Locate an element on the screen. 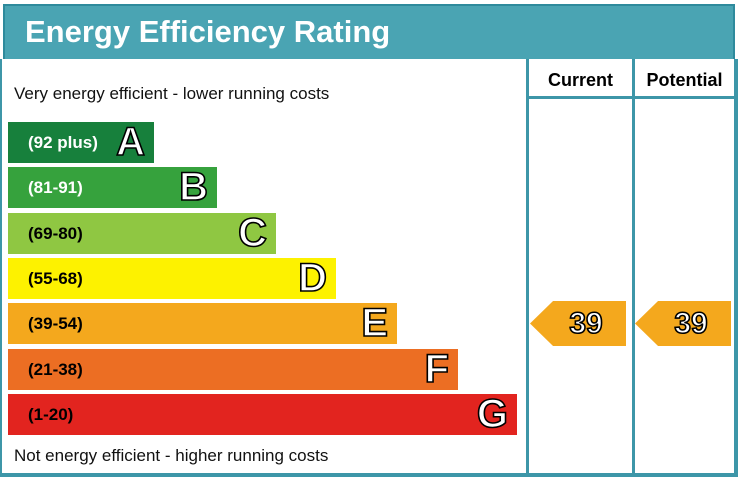 The width and height of the screenshot is (738, 483). band-bar-e: (39-54) E is located at coordinates (202, 323).